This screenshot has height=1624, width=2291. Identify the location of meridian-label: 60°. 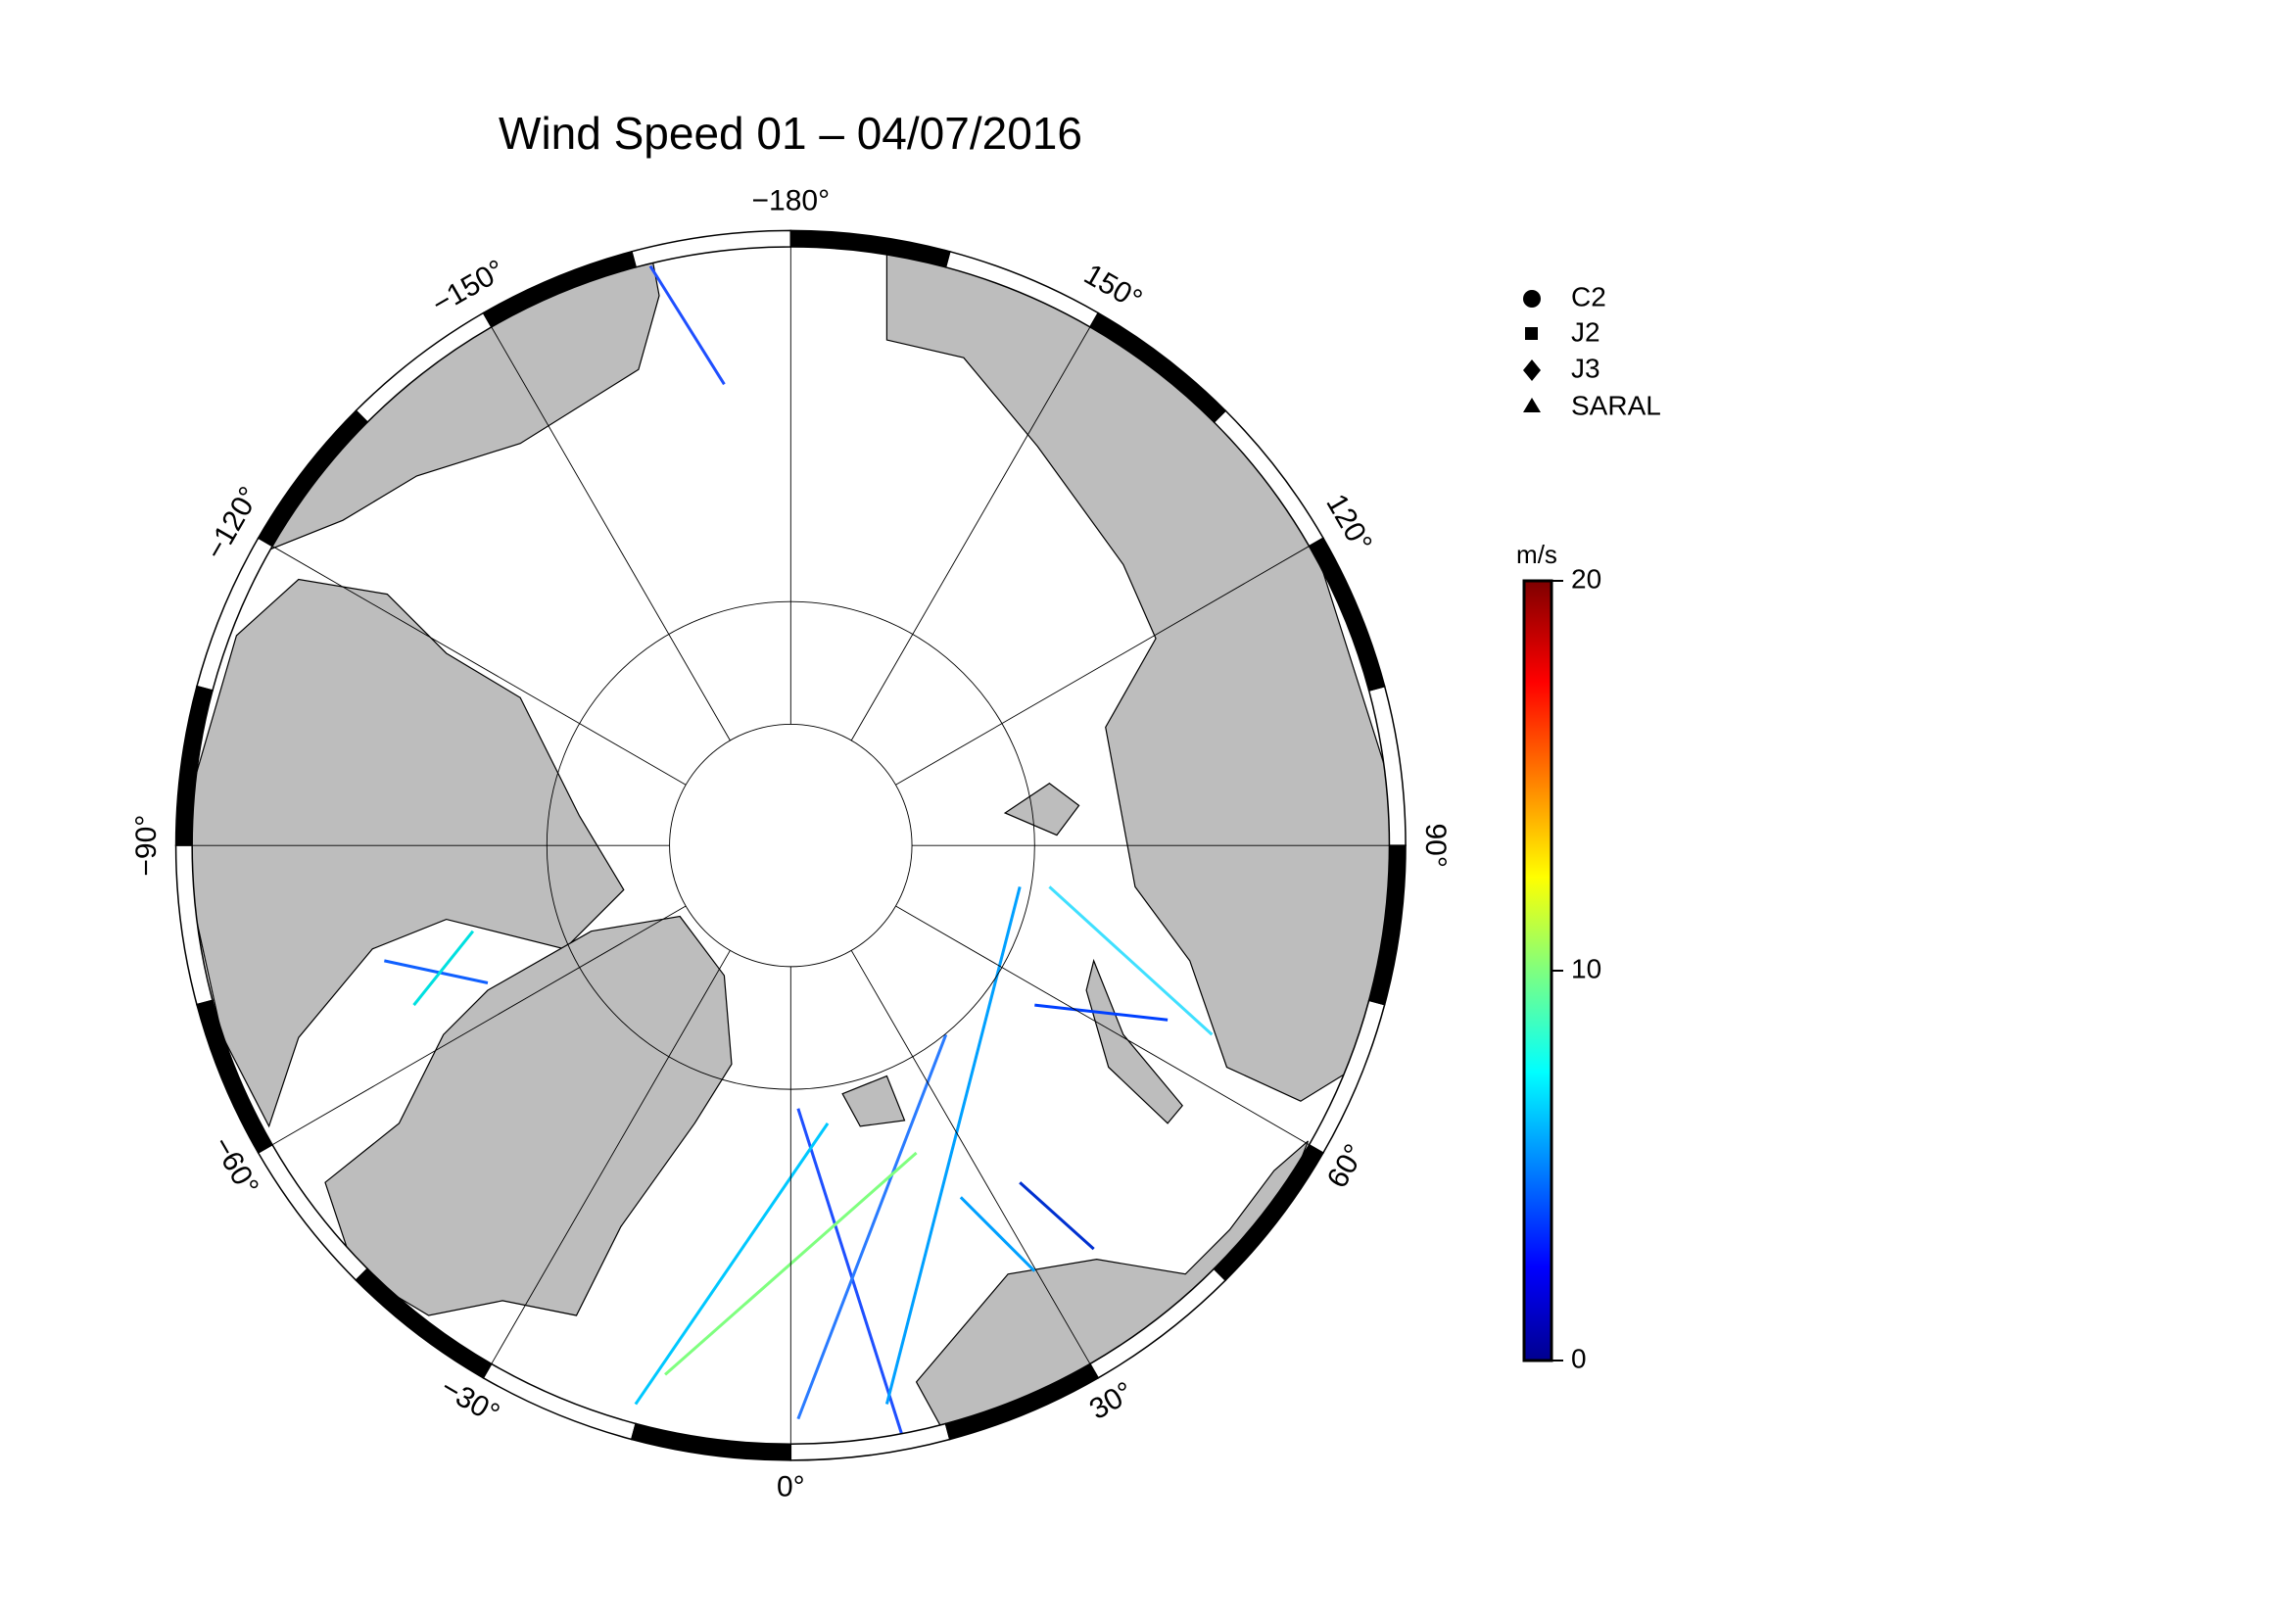
(1346, 1166).